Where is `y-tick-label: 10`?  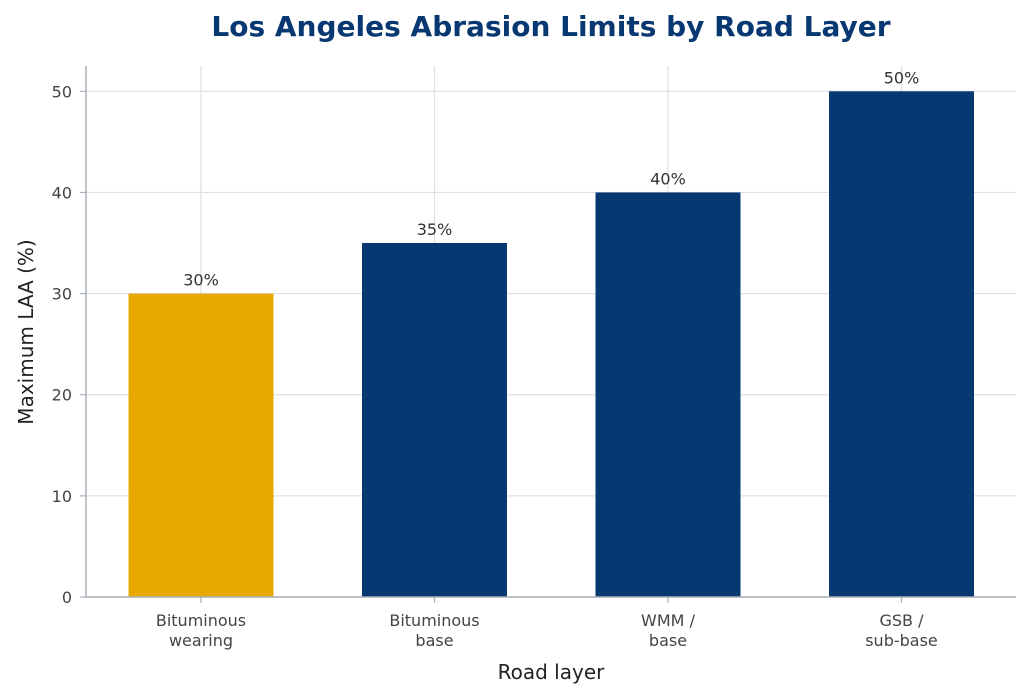
y-tick-label: 10 is located at coordinates (62, 496).